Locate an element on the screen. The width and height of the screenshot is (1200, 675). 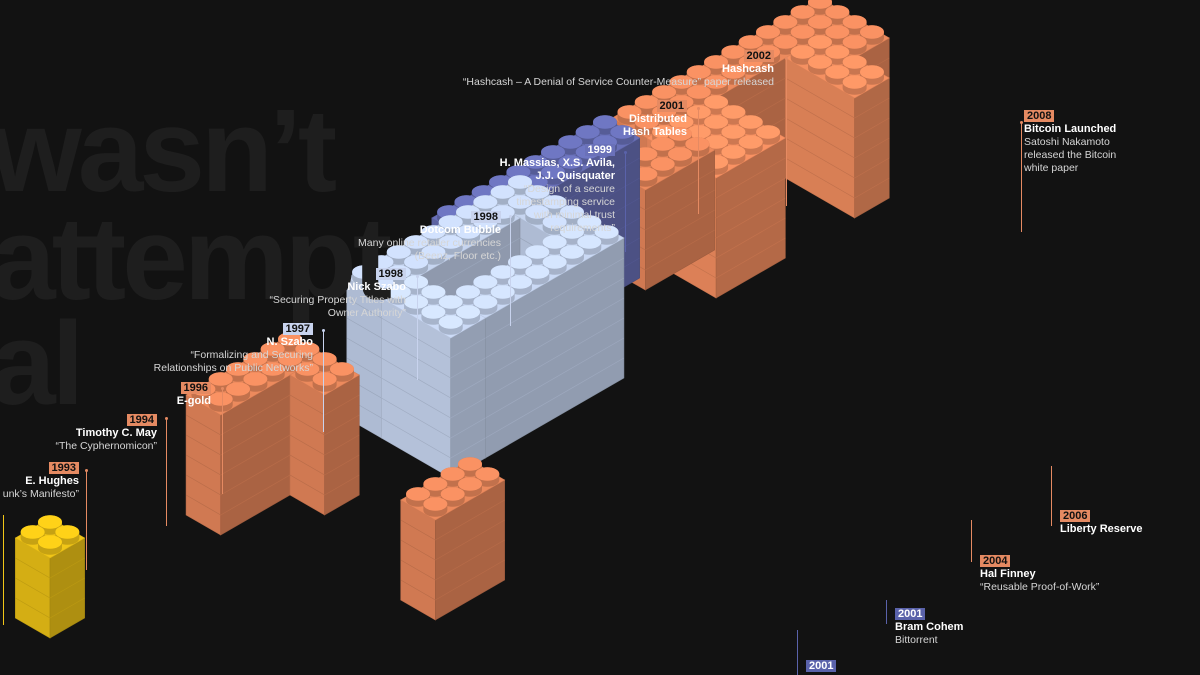
event-2001-dht: 2001 Distributed Hash Tables is located at coordinates (655, 119).